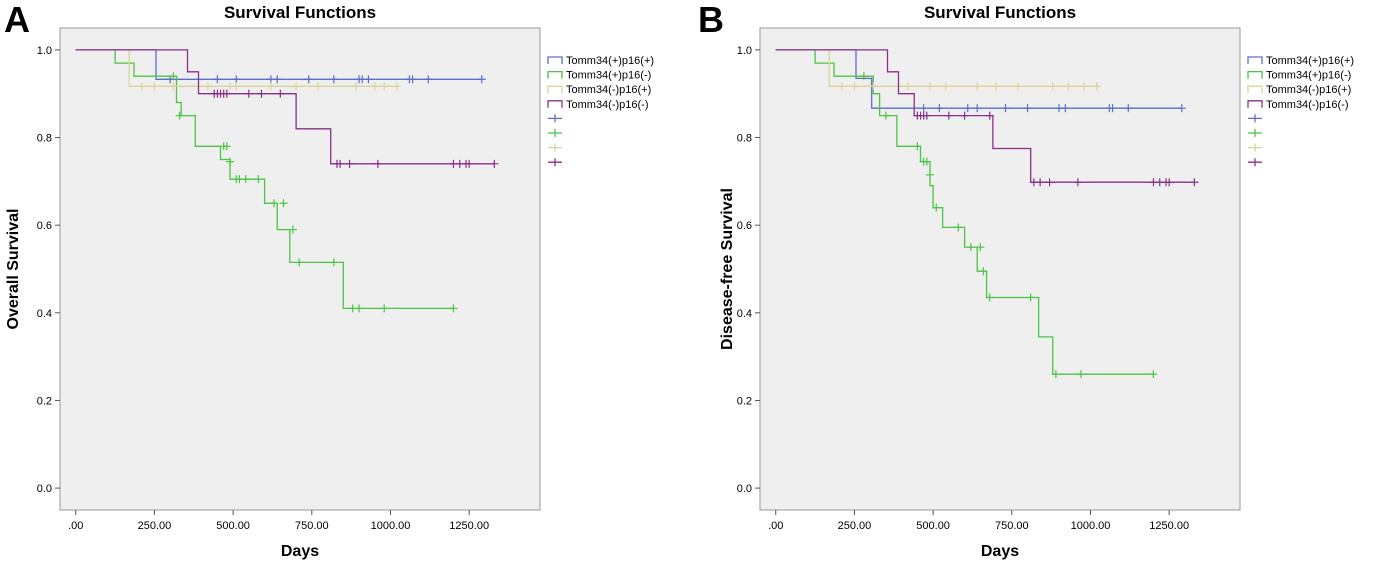 The height and width of the screenshot is (565, 1398). What do you see at coordinates (1012, 526) in the screenshot?
I see `x-tick-label: 750.00` at bounding box center [1012, 526].